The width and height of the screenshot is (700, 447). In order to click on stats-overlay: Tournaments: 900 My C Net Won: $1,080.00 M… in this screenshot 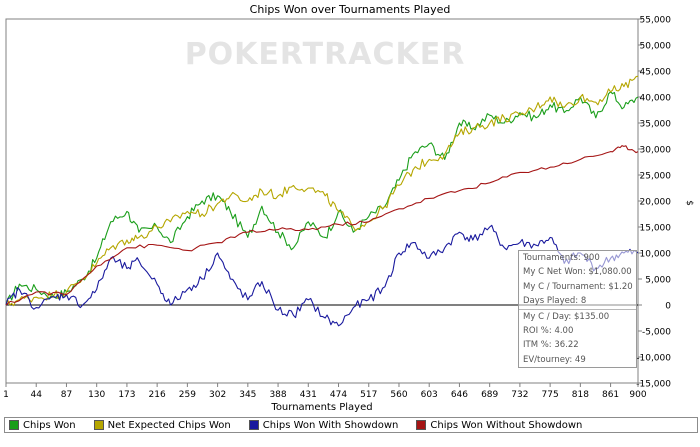, I will do `click(577, 309)`.